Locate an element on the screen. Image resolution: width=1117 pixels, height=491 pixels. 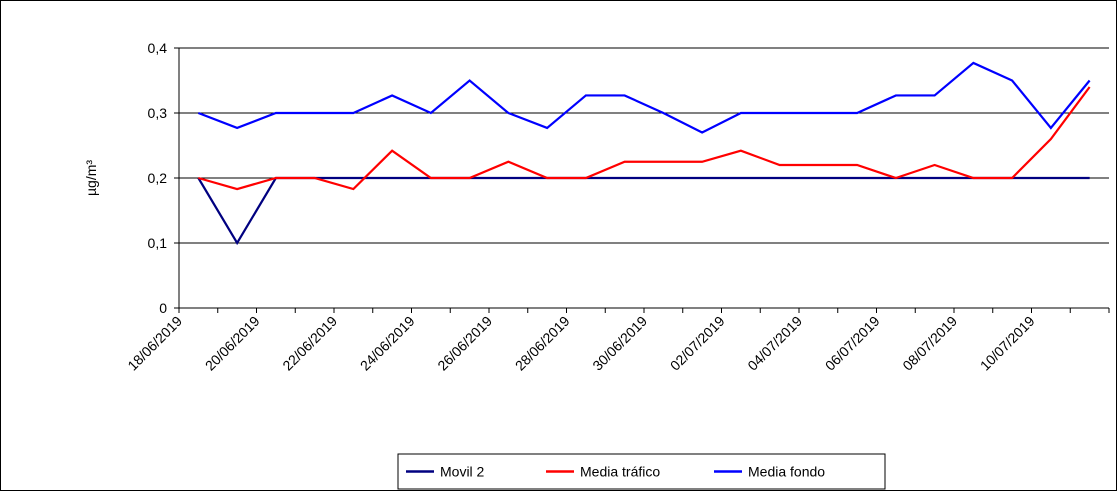
y-tick-label: 0,4 is located at coordinates (158, 48).